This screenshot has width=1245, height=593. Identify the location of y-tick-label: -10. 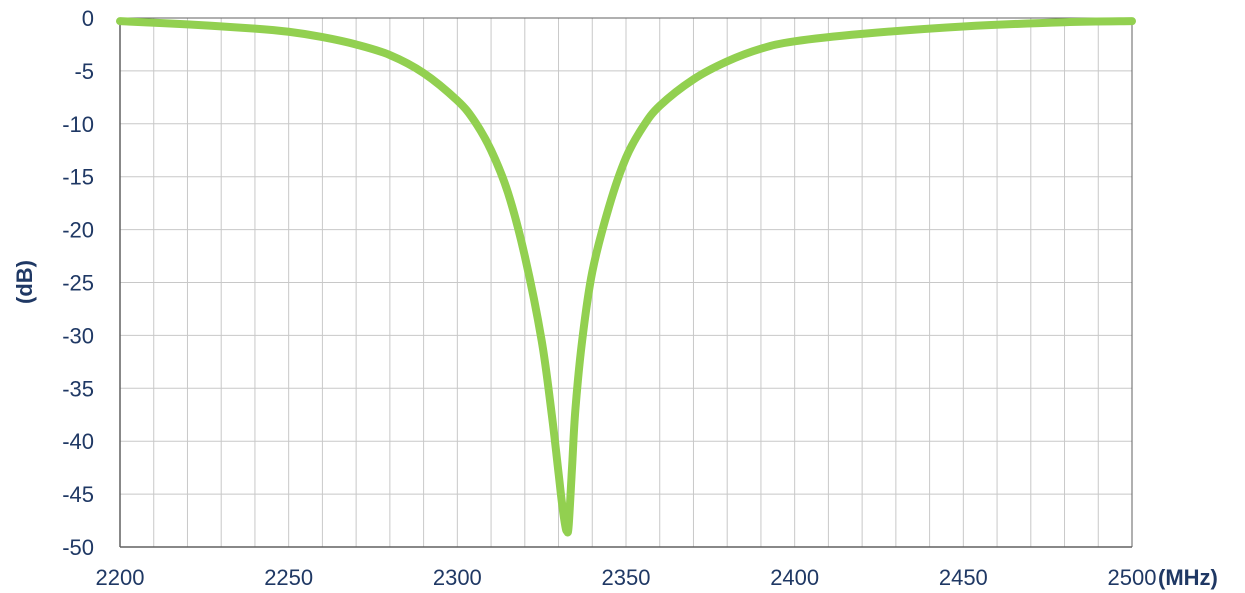
(78, 124).